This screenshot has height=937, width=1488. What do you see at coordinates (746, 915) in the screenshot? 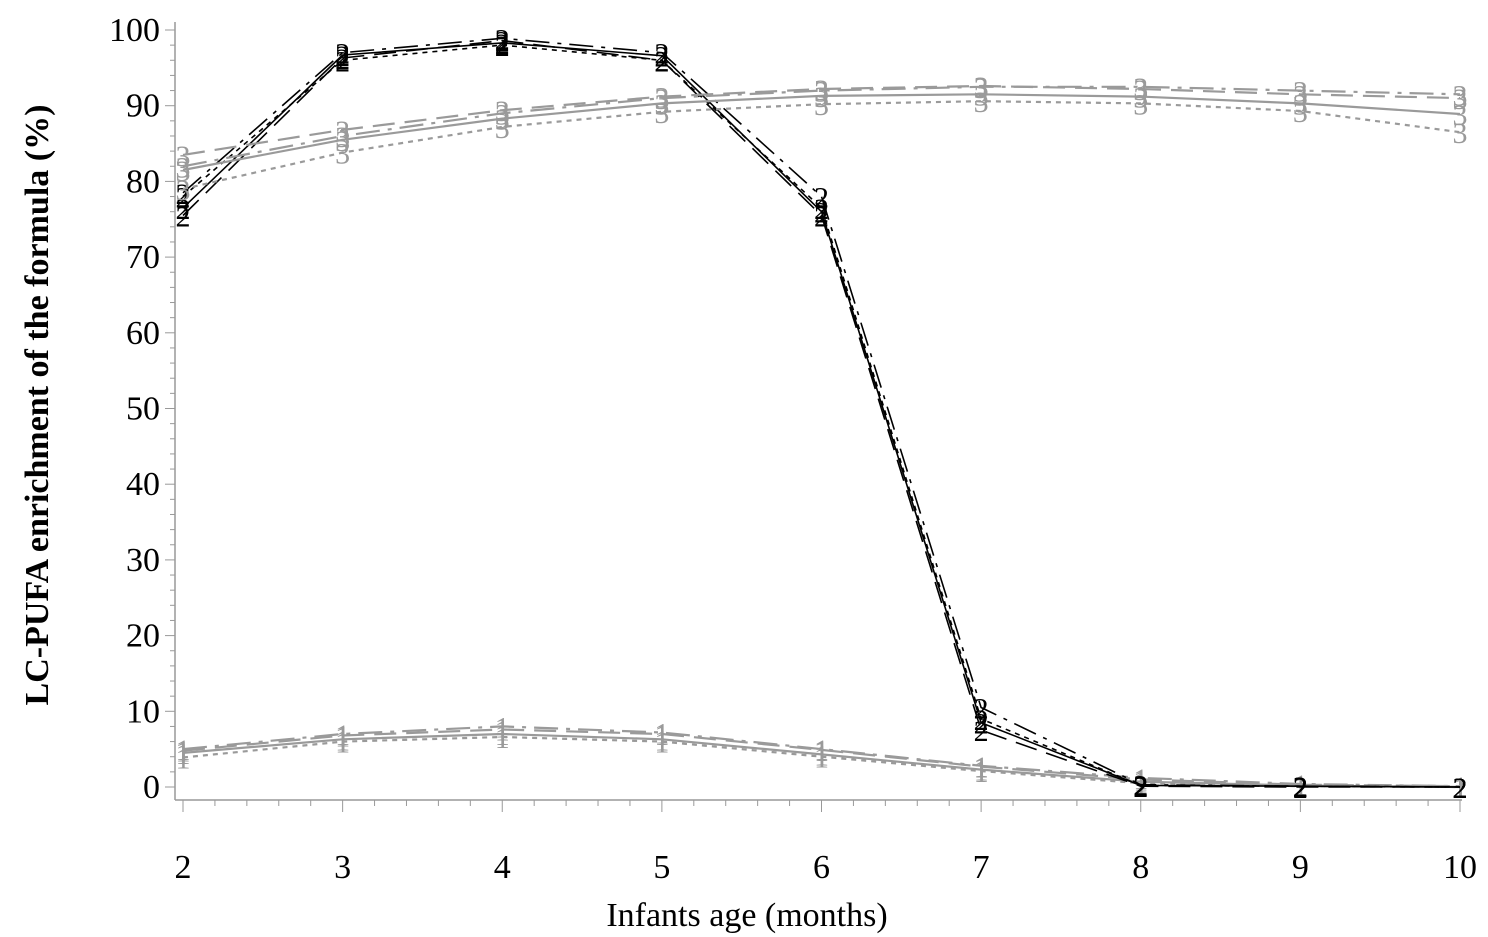
I see `x-axis-title: Infants age (months)` at bounding box center [746, 915].